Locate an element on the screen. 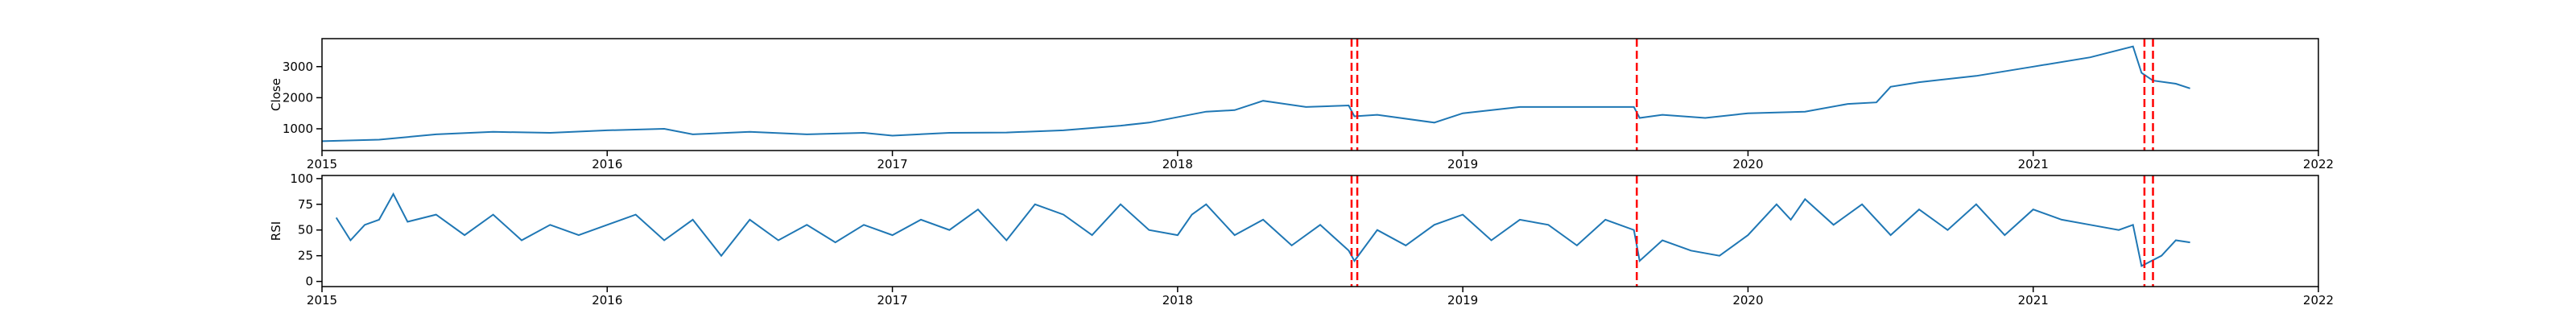 This screenshot has width=2576, height=322. close-x-tick-label: 2018 is located at coordinates (1177, 164).